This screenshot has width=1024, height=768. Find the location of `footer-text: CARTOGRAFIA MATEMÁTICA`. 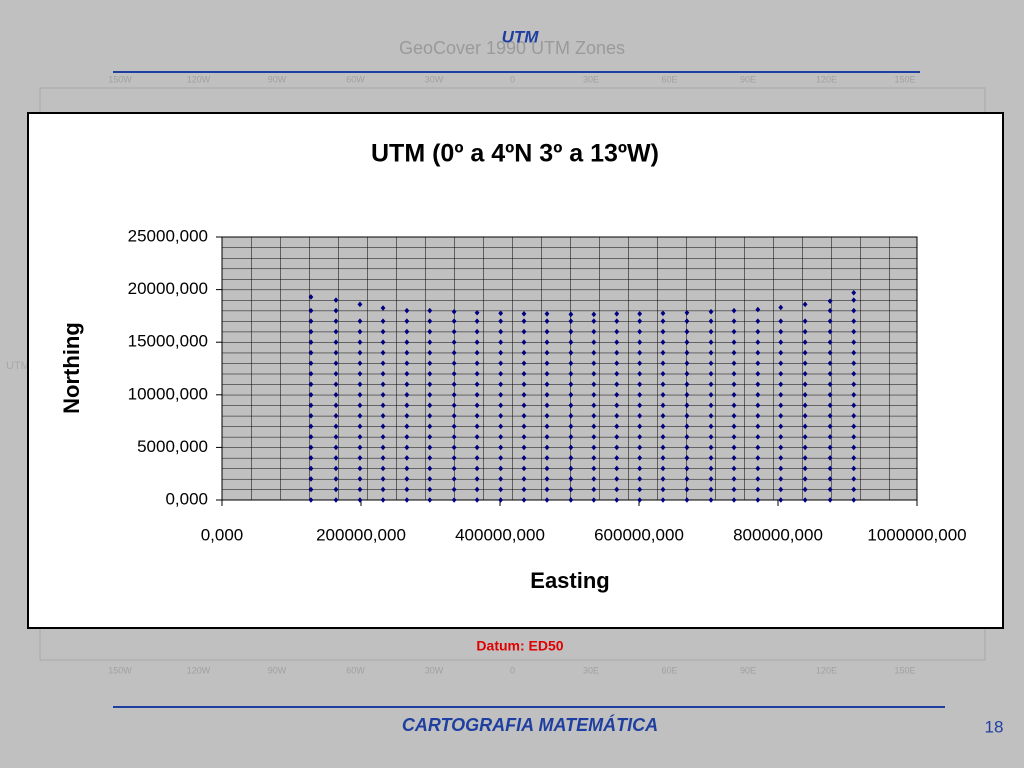

footer-text: CARTOGRAFIA MATEMÁTICA is located at coordinates (530, 724).